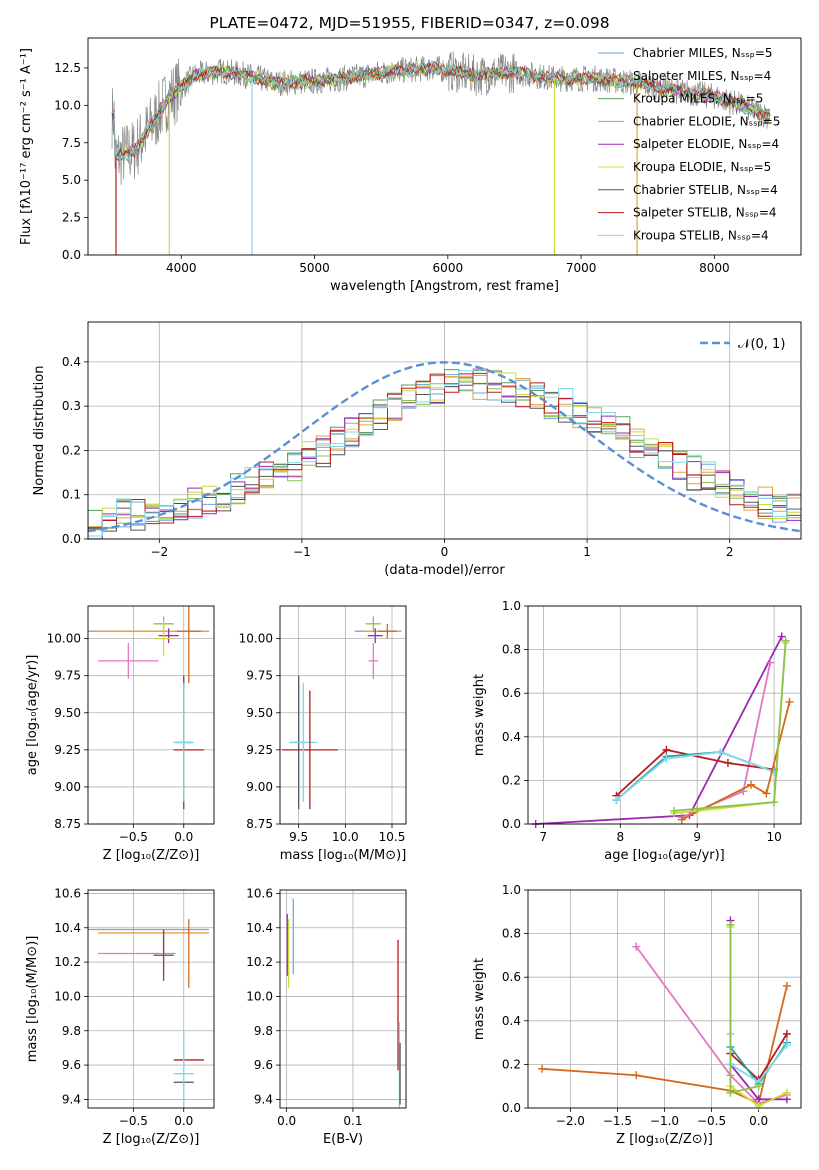 The width and height of the screenshot is (819, 1170). Describe the element at coordinates (698, 99) in the screenshot. I see `legend-entry: Kroupa MILES, Nₛₛₚ=5` at that location.